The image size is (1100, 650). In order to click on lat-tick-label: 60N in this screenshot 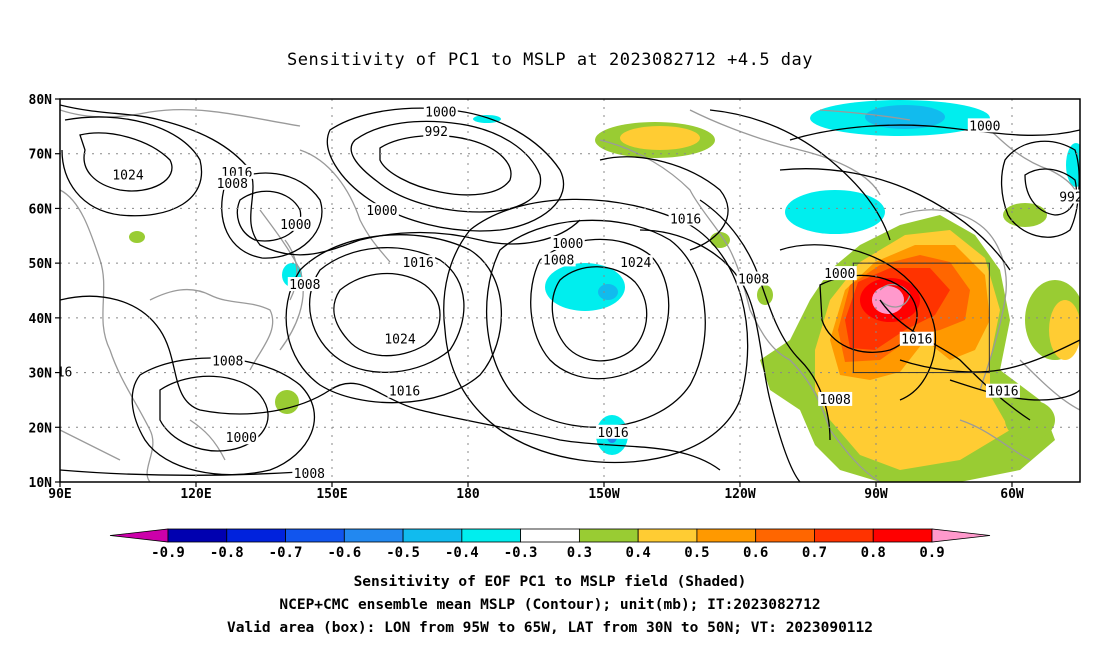, I will do `click(41, 209)`.